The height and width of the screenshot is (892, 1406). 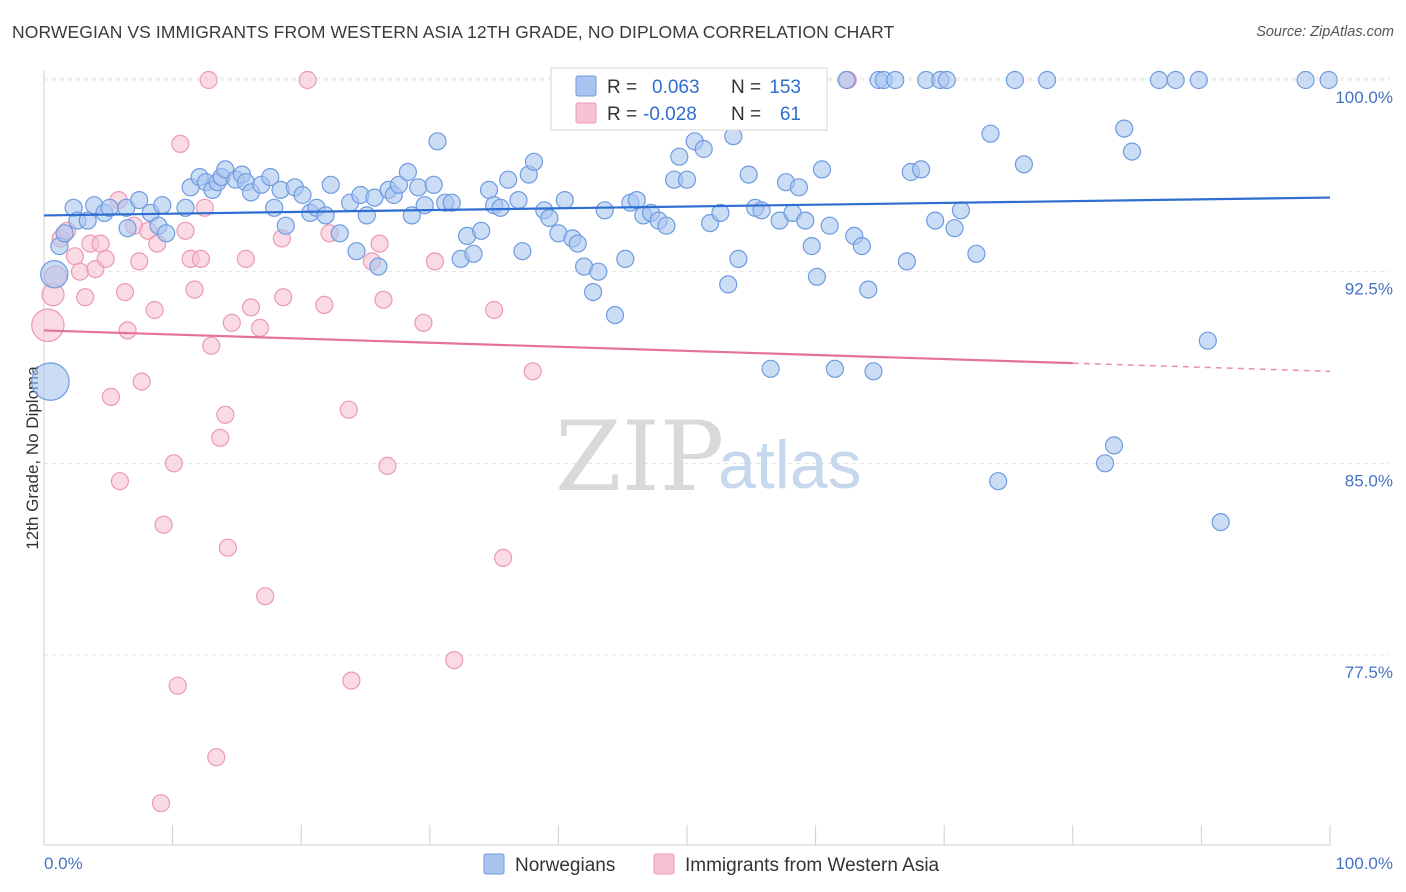 What do you see at coordinates (558, 347) in the screenshot?
I see `immigrants-trend-line` at bounding box center [558, 347].